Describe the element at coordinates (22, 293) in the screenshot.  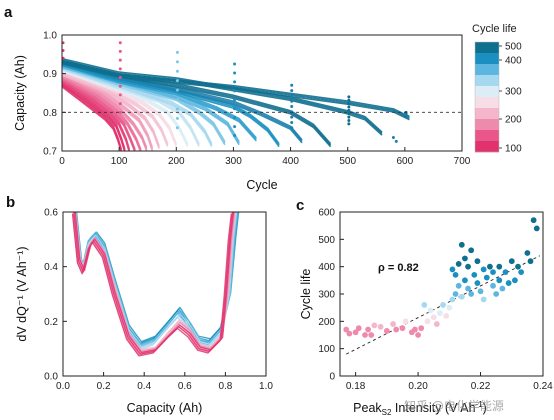
I see `y-axis-label-b: dV dQ⁻¹ (V Ah⁻¹)` at that location.